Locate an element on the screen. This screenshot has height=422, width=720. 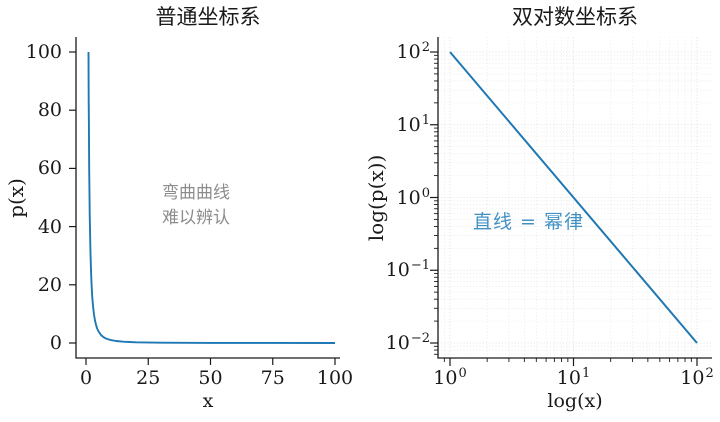
annotation-line-2: 难以辨认 is located at coordinates (196, 218).